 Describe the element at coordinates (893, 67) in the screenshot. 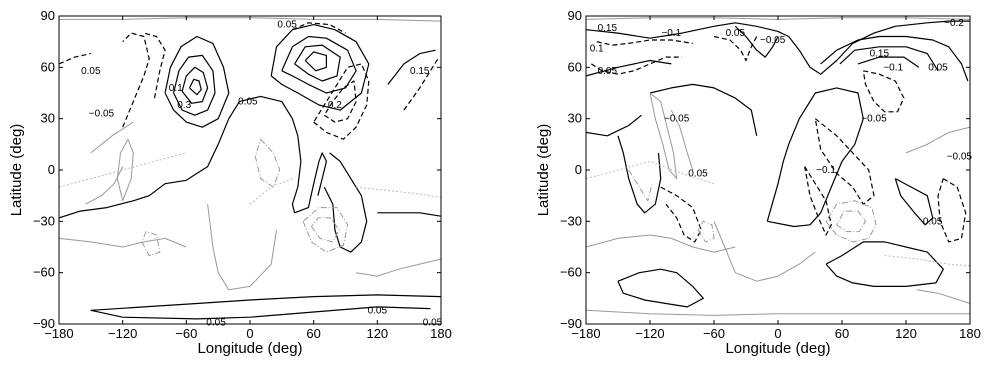

I see `contour-value-label: −0.1` at that location.